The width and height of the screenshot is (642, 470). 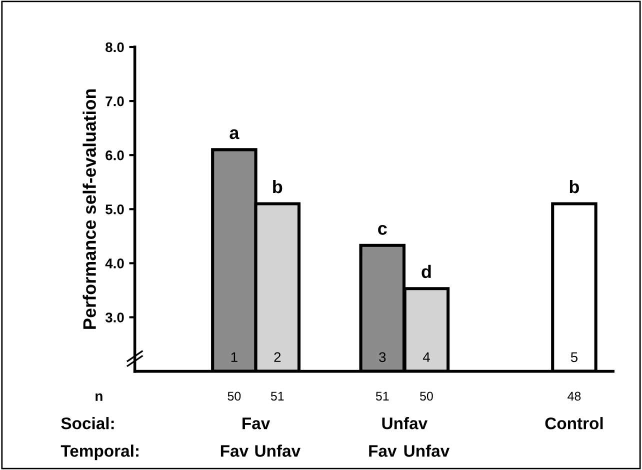 I want to click on y-tick-label: 6.0, so click(x=115, y=155).